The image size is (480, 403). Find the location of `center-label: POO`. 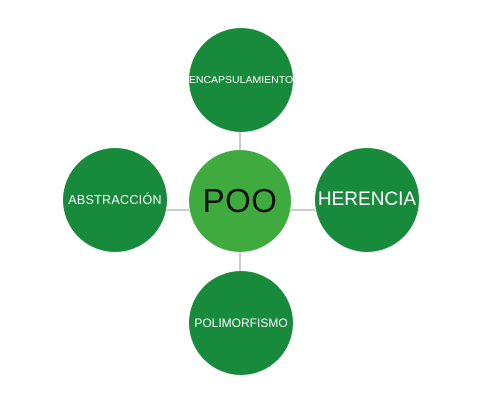

center-label: POO is located at coordinates (240, 200).